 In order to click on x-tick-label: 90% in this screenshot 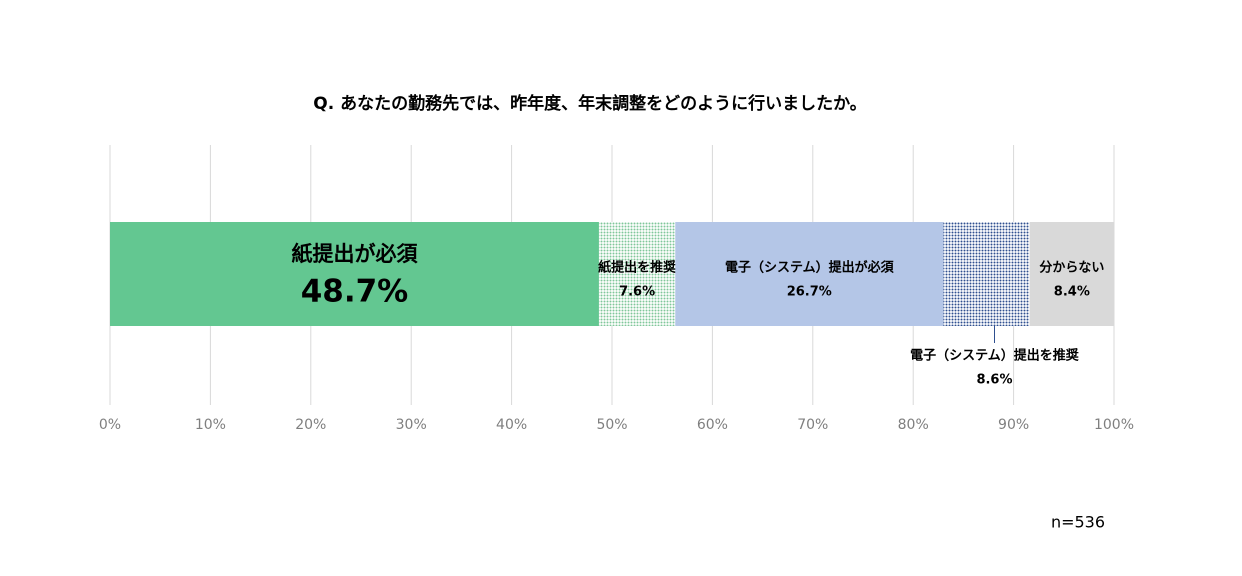, I will do `click(1013, 425)`.